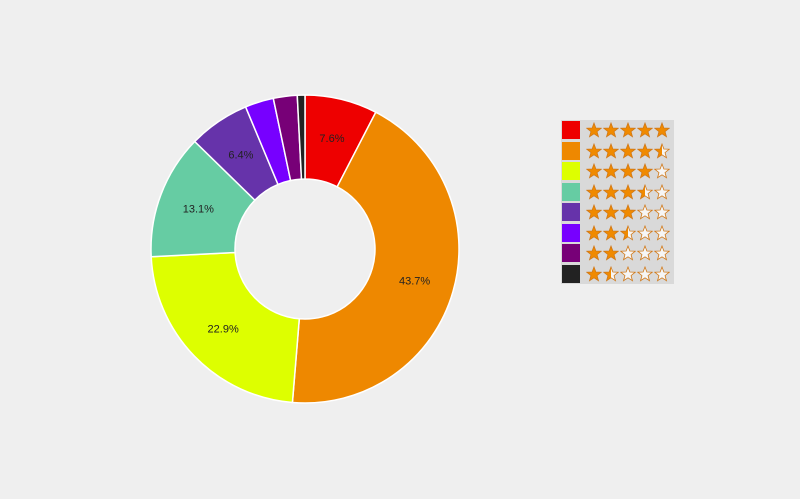  I want to click on rating-legend, so click(617, 202).